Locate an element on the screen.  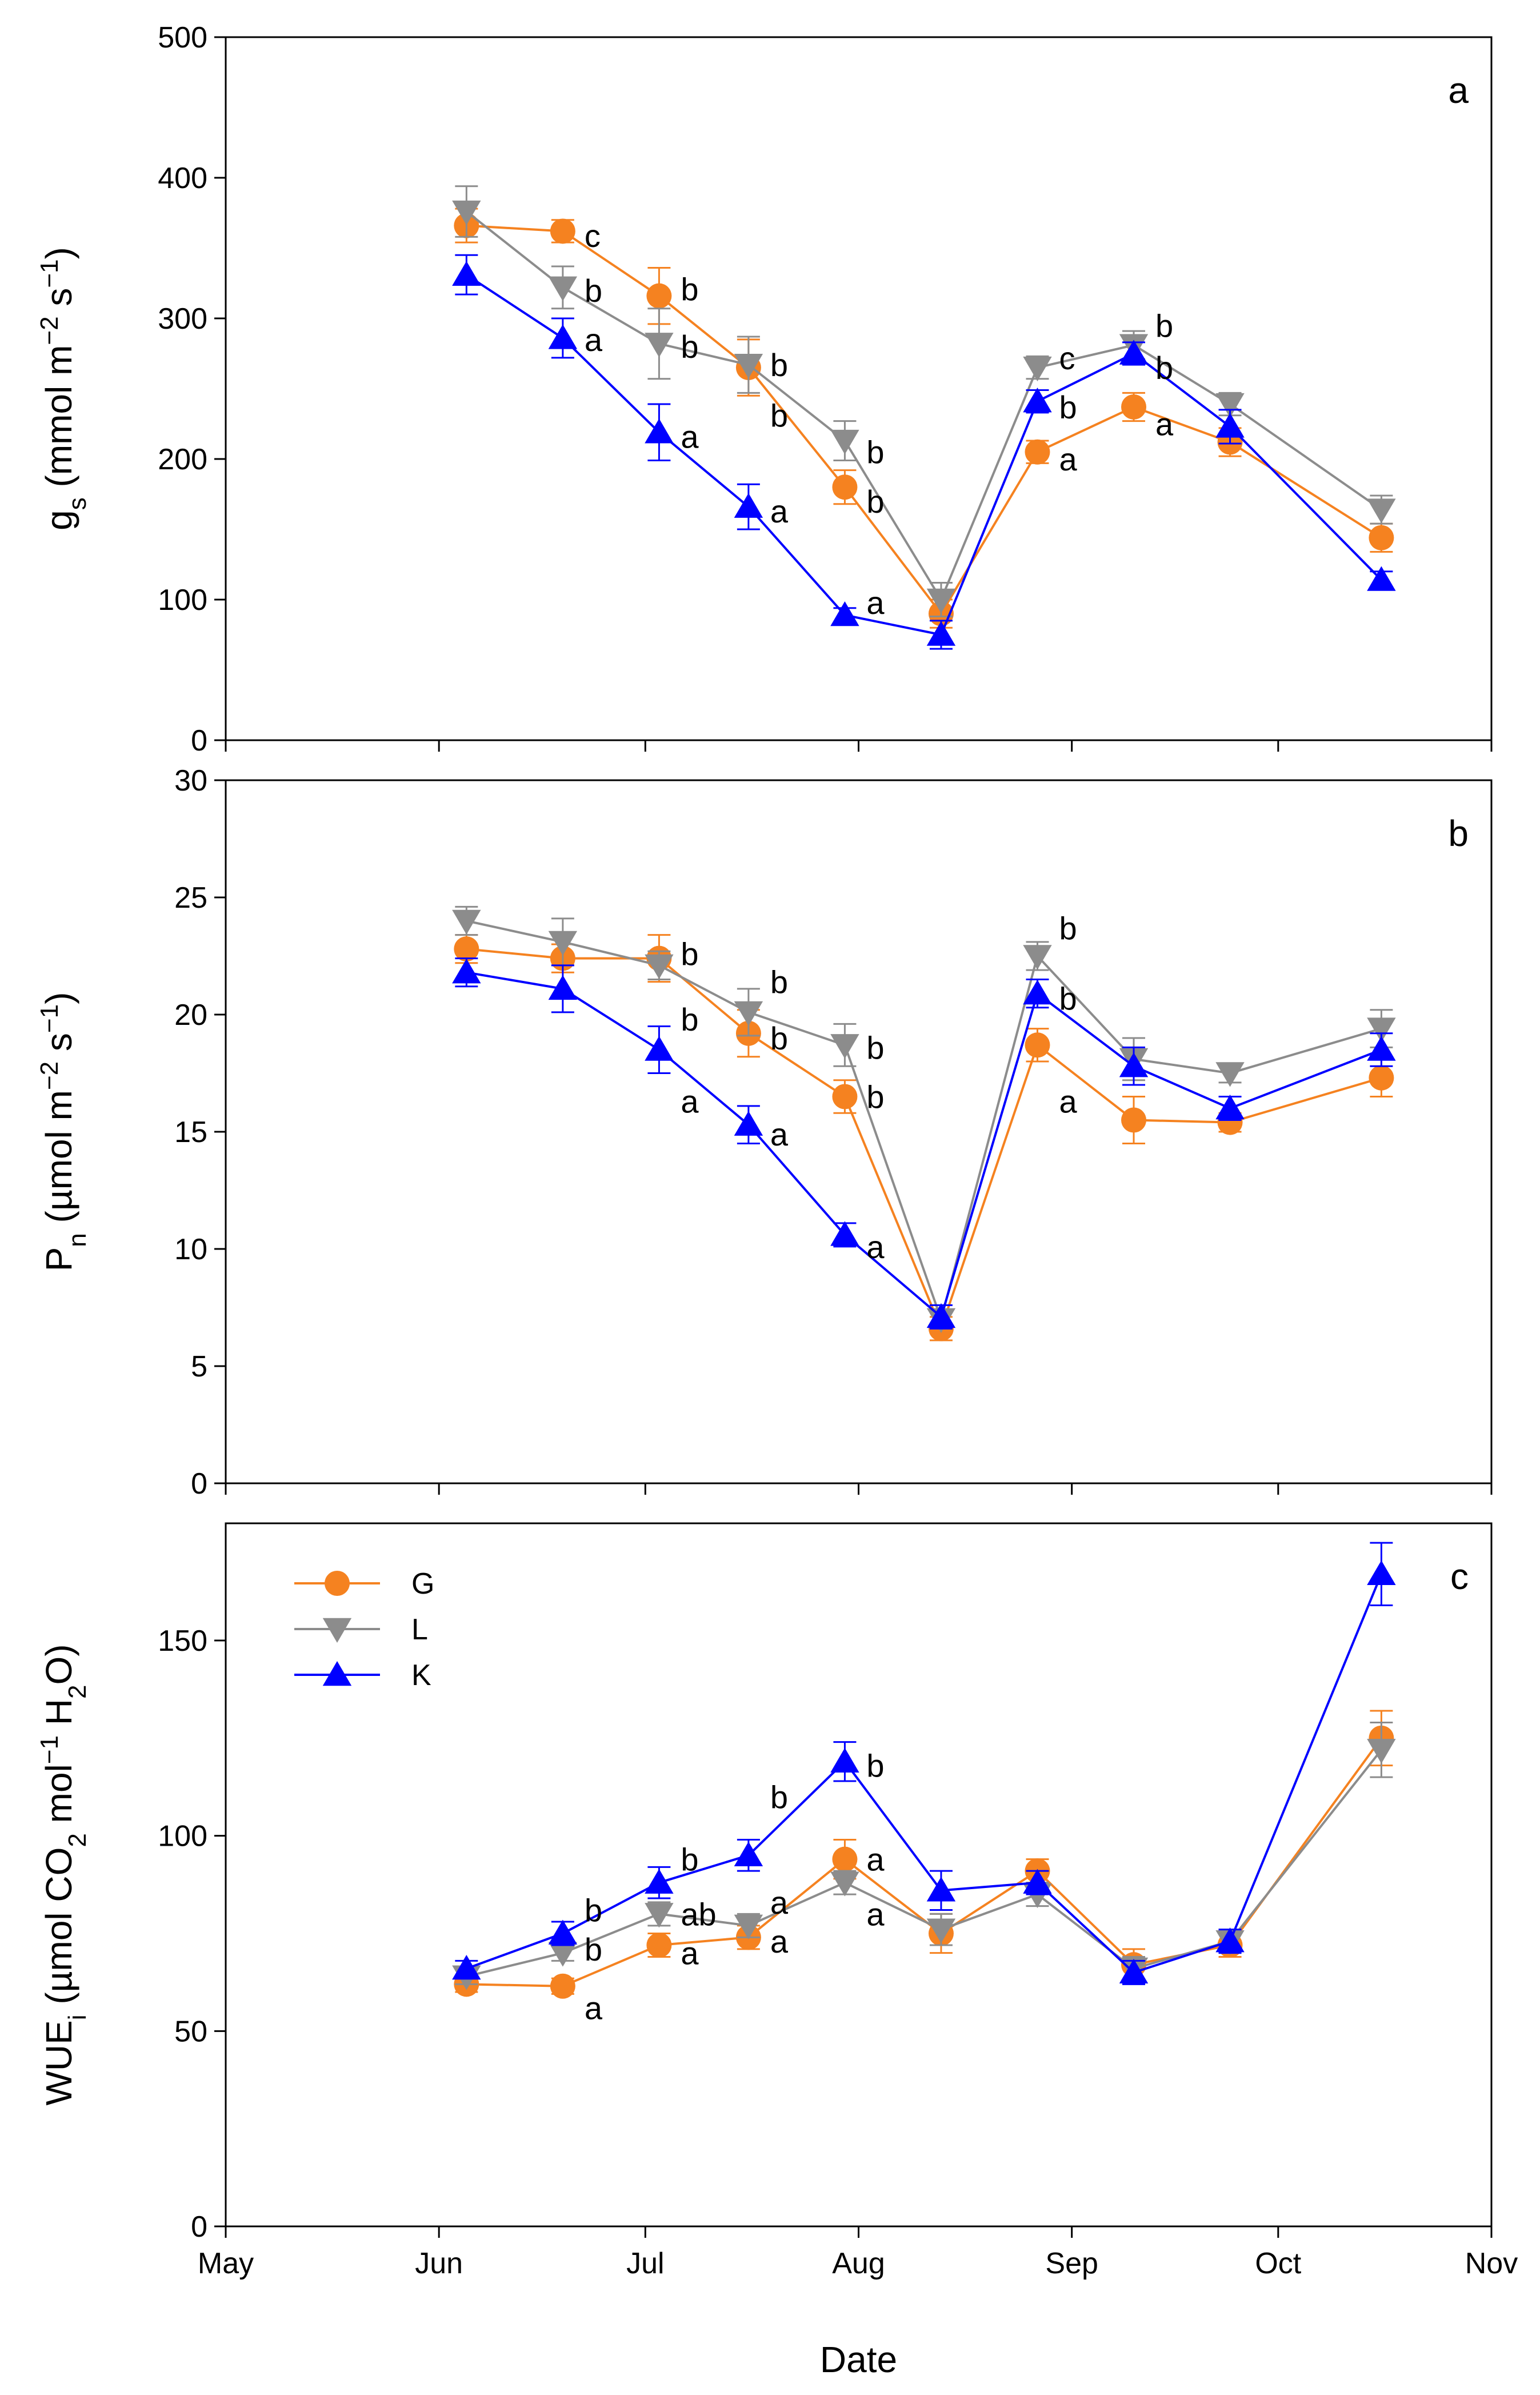
y-tick-label: 500 is located at coordinates (182, 37).